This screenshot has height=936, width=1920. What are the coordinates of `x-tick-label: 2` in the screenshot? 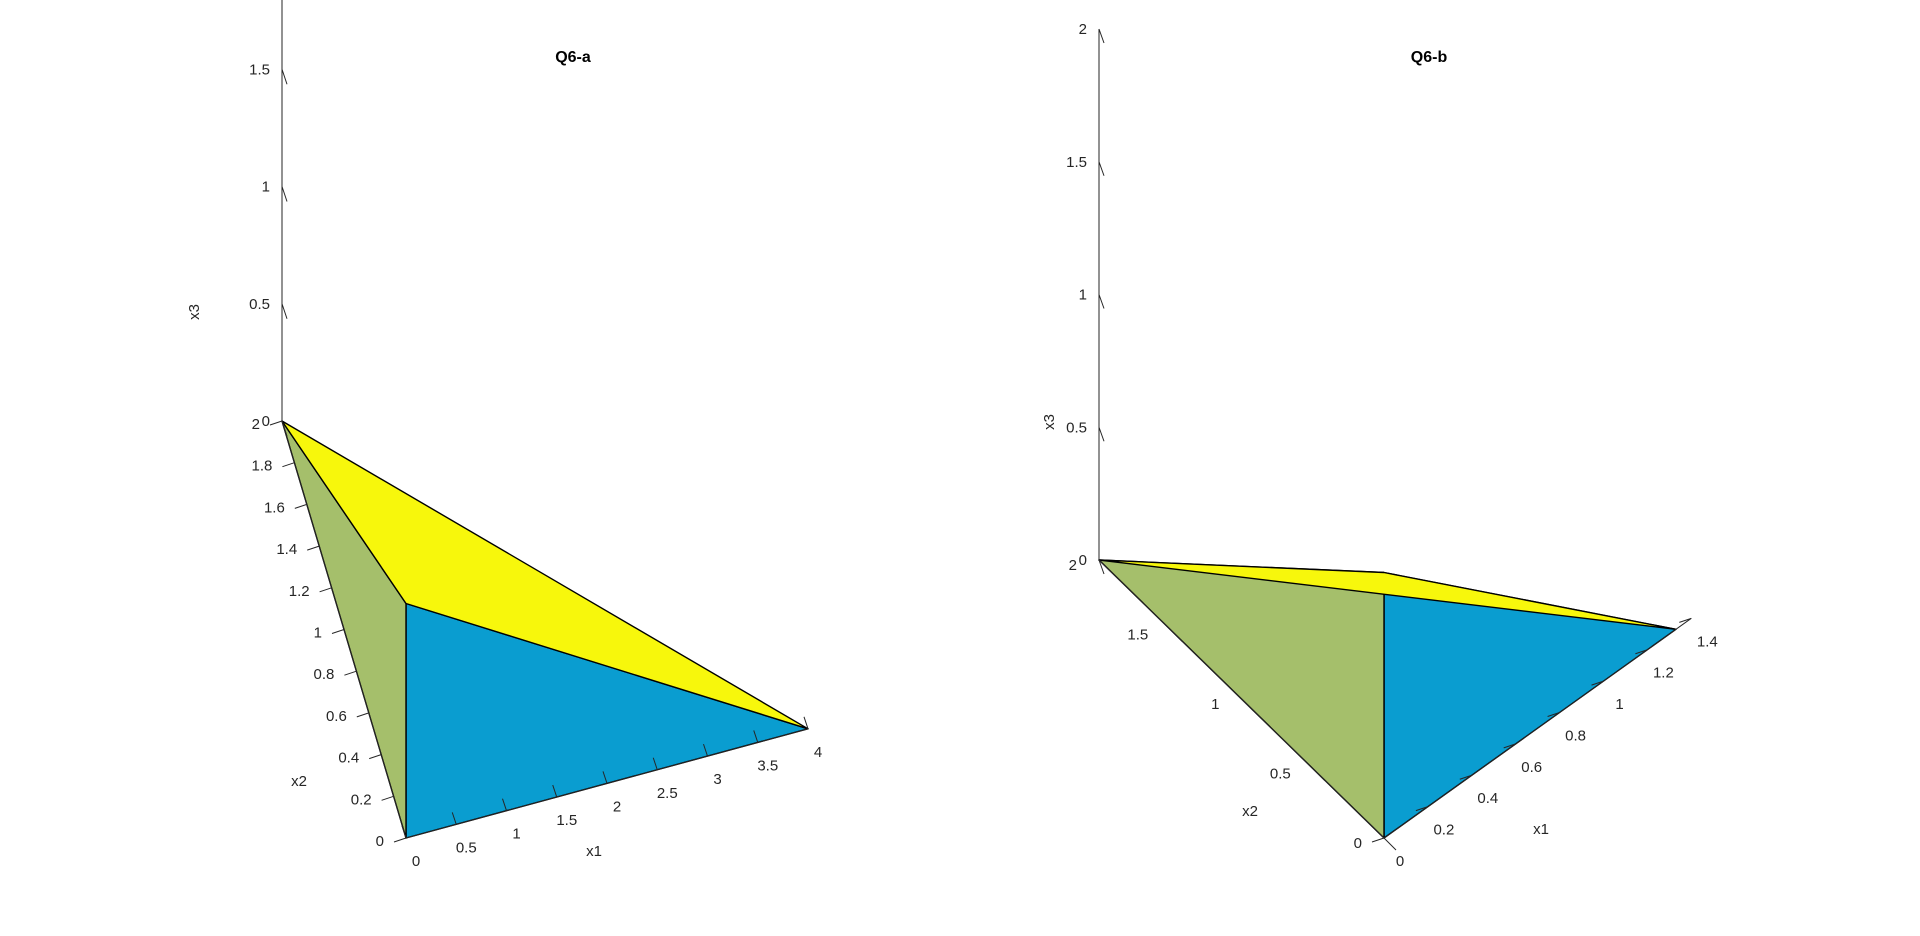 It's located at (617, 806).